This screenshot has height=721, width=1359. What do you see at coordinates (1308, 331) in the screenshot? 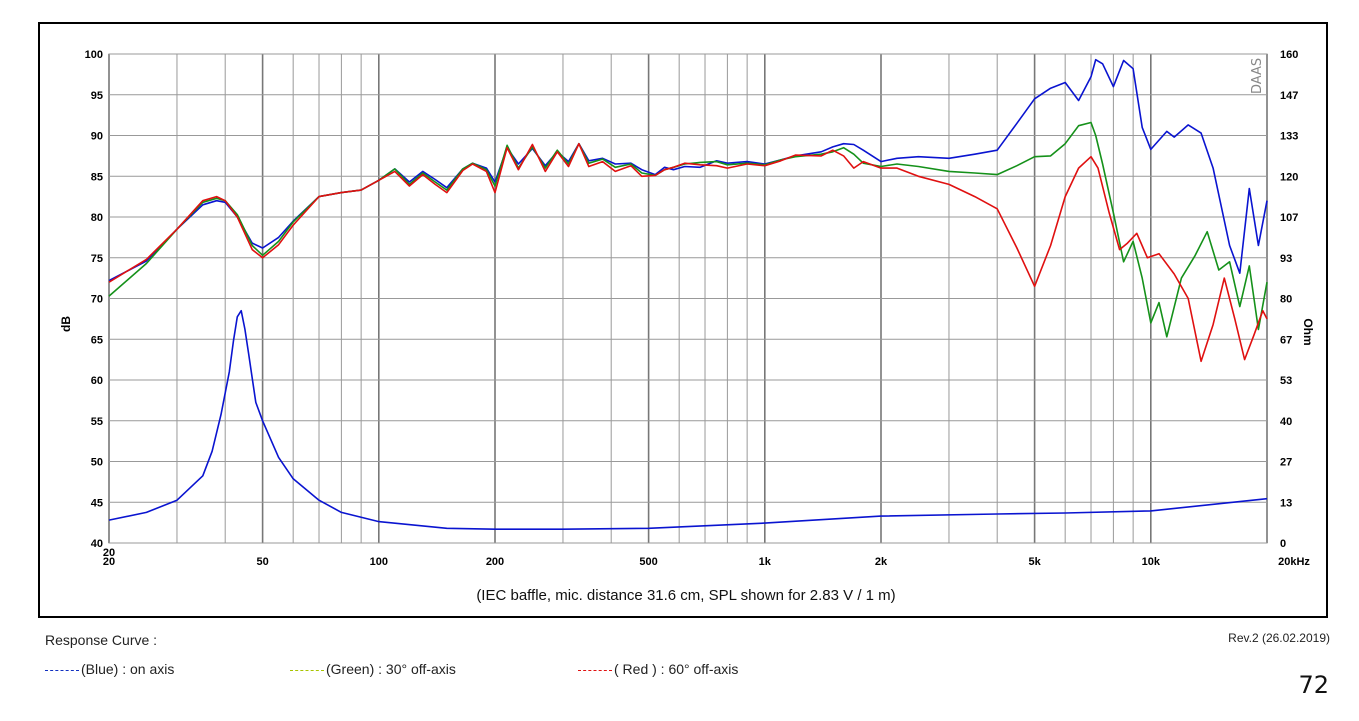
I see `y2-axis-label: Ohm` at bounding box center [1308, 331].